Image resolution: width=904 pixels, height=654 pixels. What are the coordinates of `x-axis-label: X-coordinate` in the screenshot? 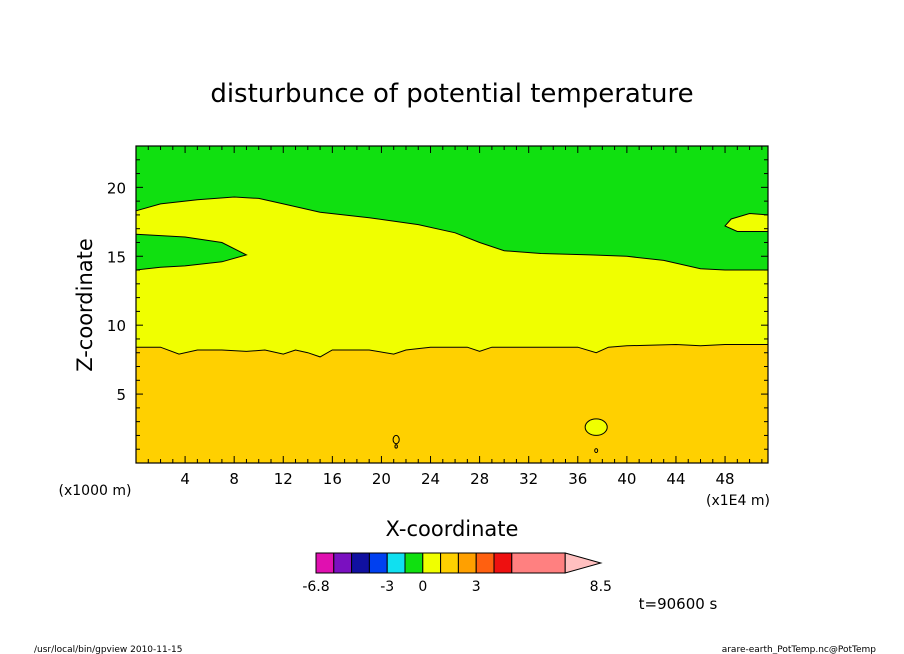 It's located at (452, 529).